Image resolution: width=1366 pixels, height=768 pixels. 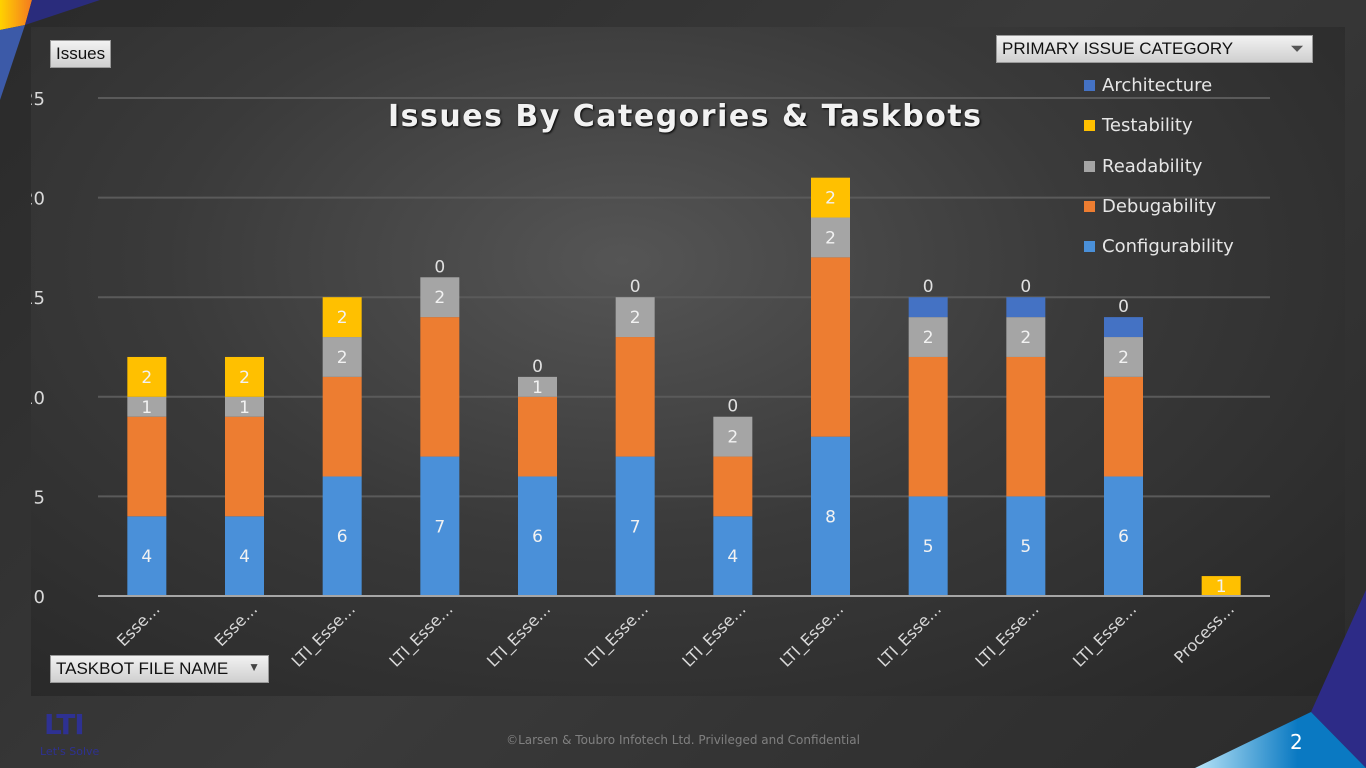 I want to click on y-axis-field-button: Issues, so click(x=81, y=54).